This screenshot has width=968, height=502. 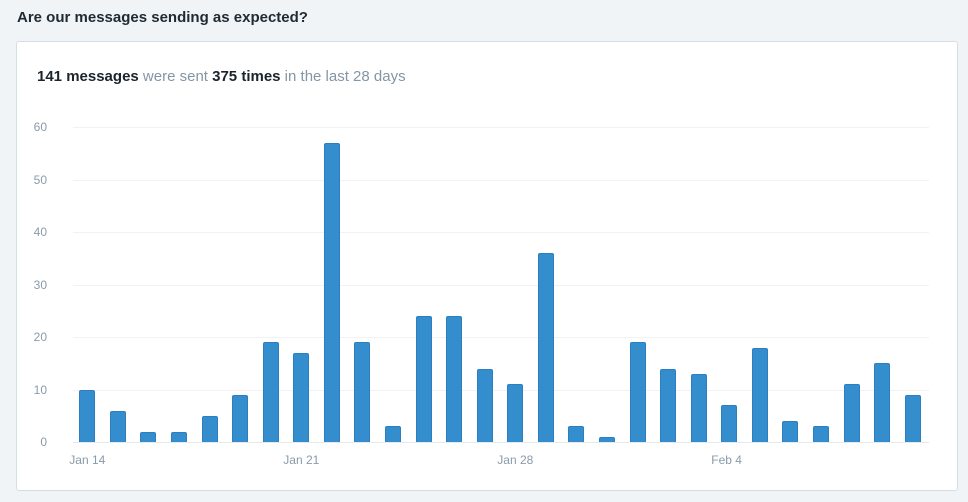 What do you see at coordinates (40, 179) in the screenshot?
I see `y-tick-label: 50` at bounding box center [40, 179].